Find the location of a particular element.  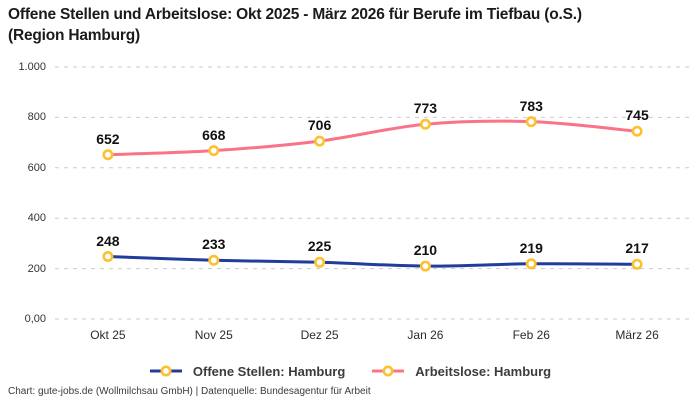

y-axis-tick-label: 400 is located at coordinates (36, 218).